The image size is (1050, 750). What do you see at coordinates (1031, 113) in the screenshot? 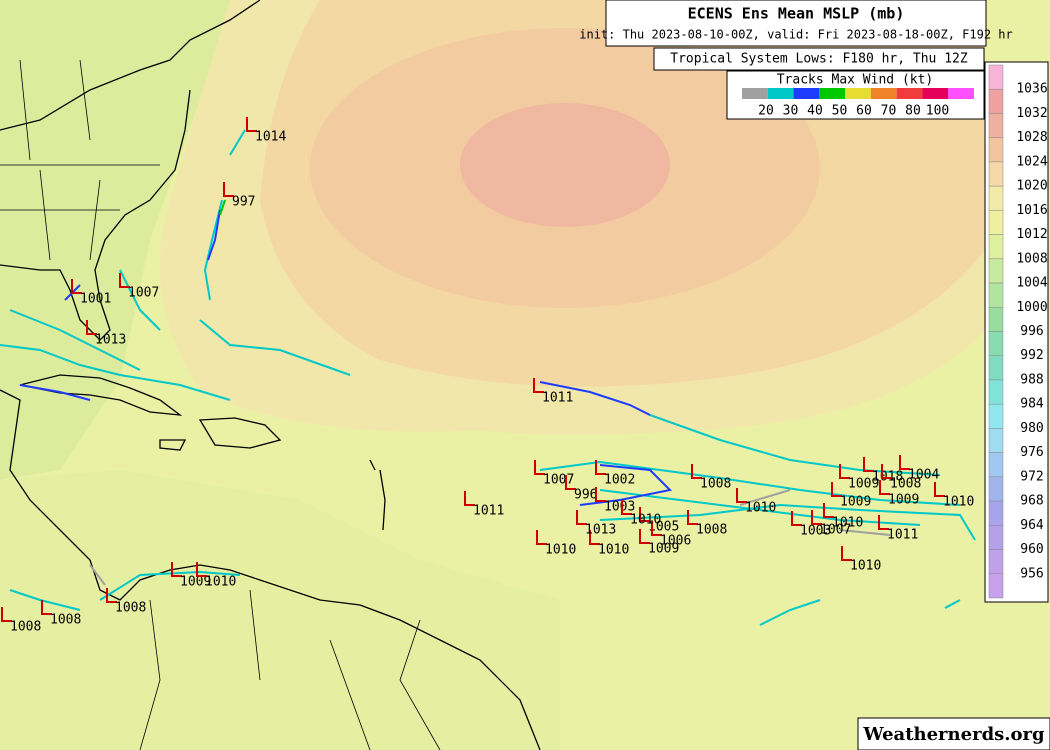
I see `colorbar-label: 1032` at bounding box center [1031, 113].